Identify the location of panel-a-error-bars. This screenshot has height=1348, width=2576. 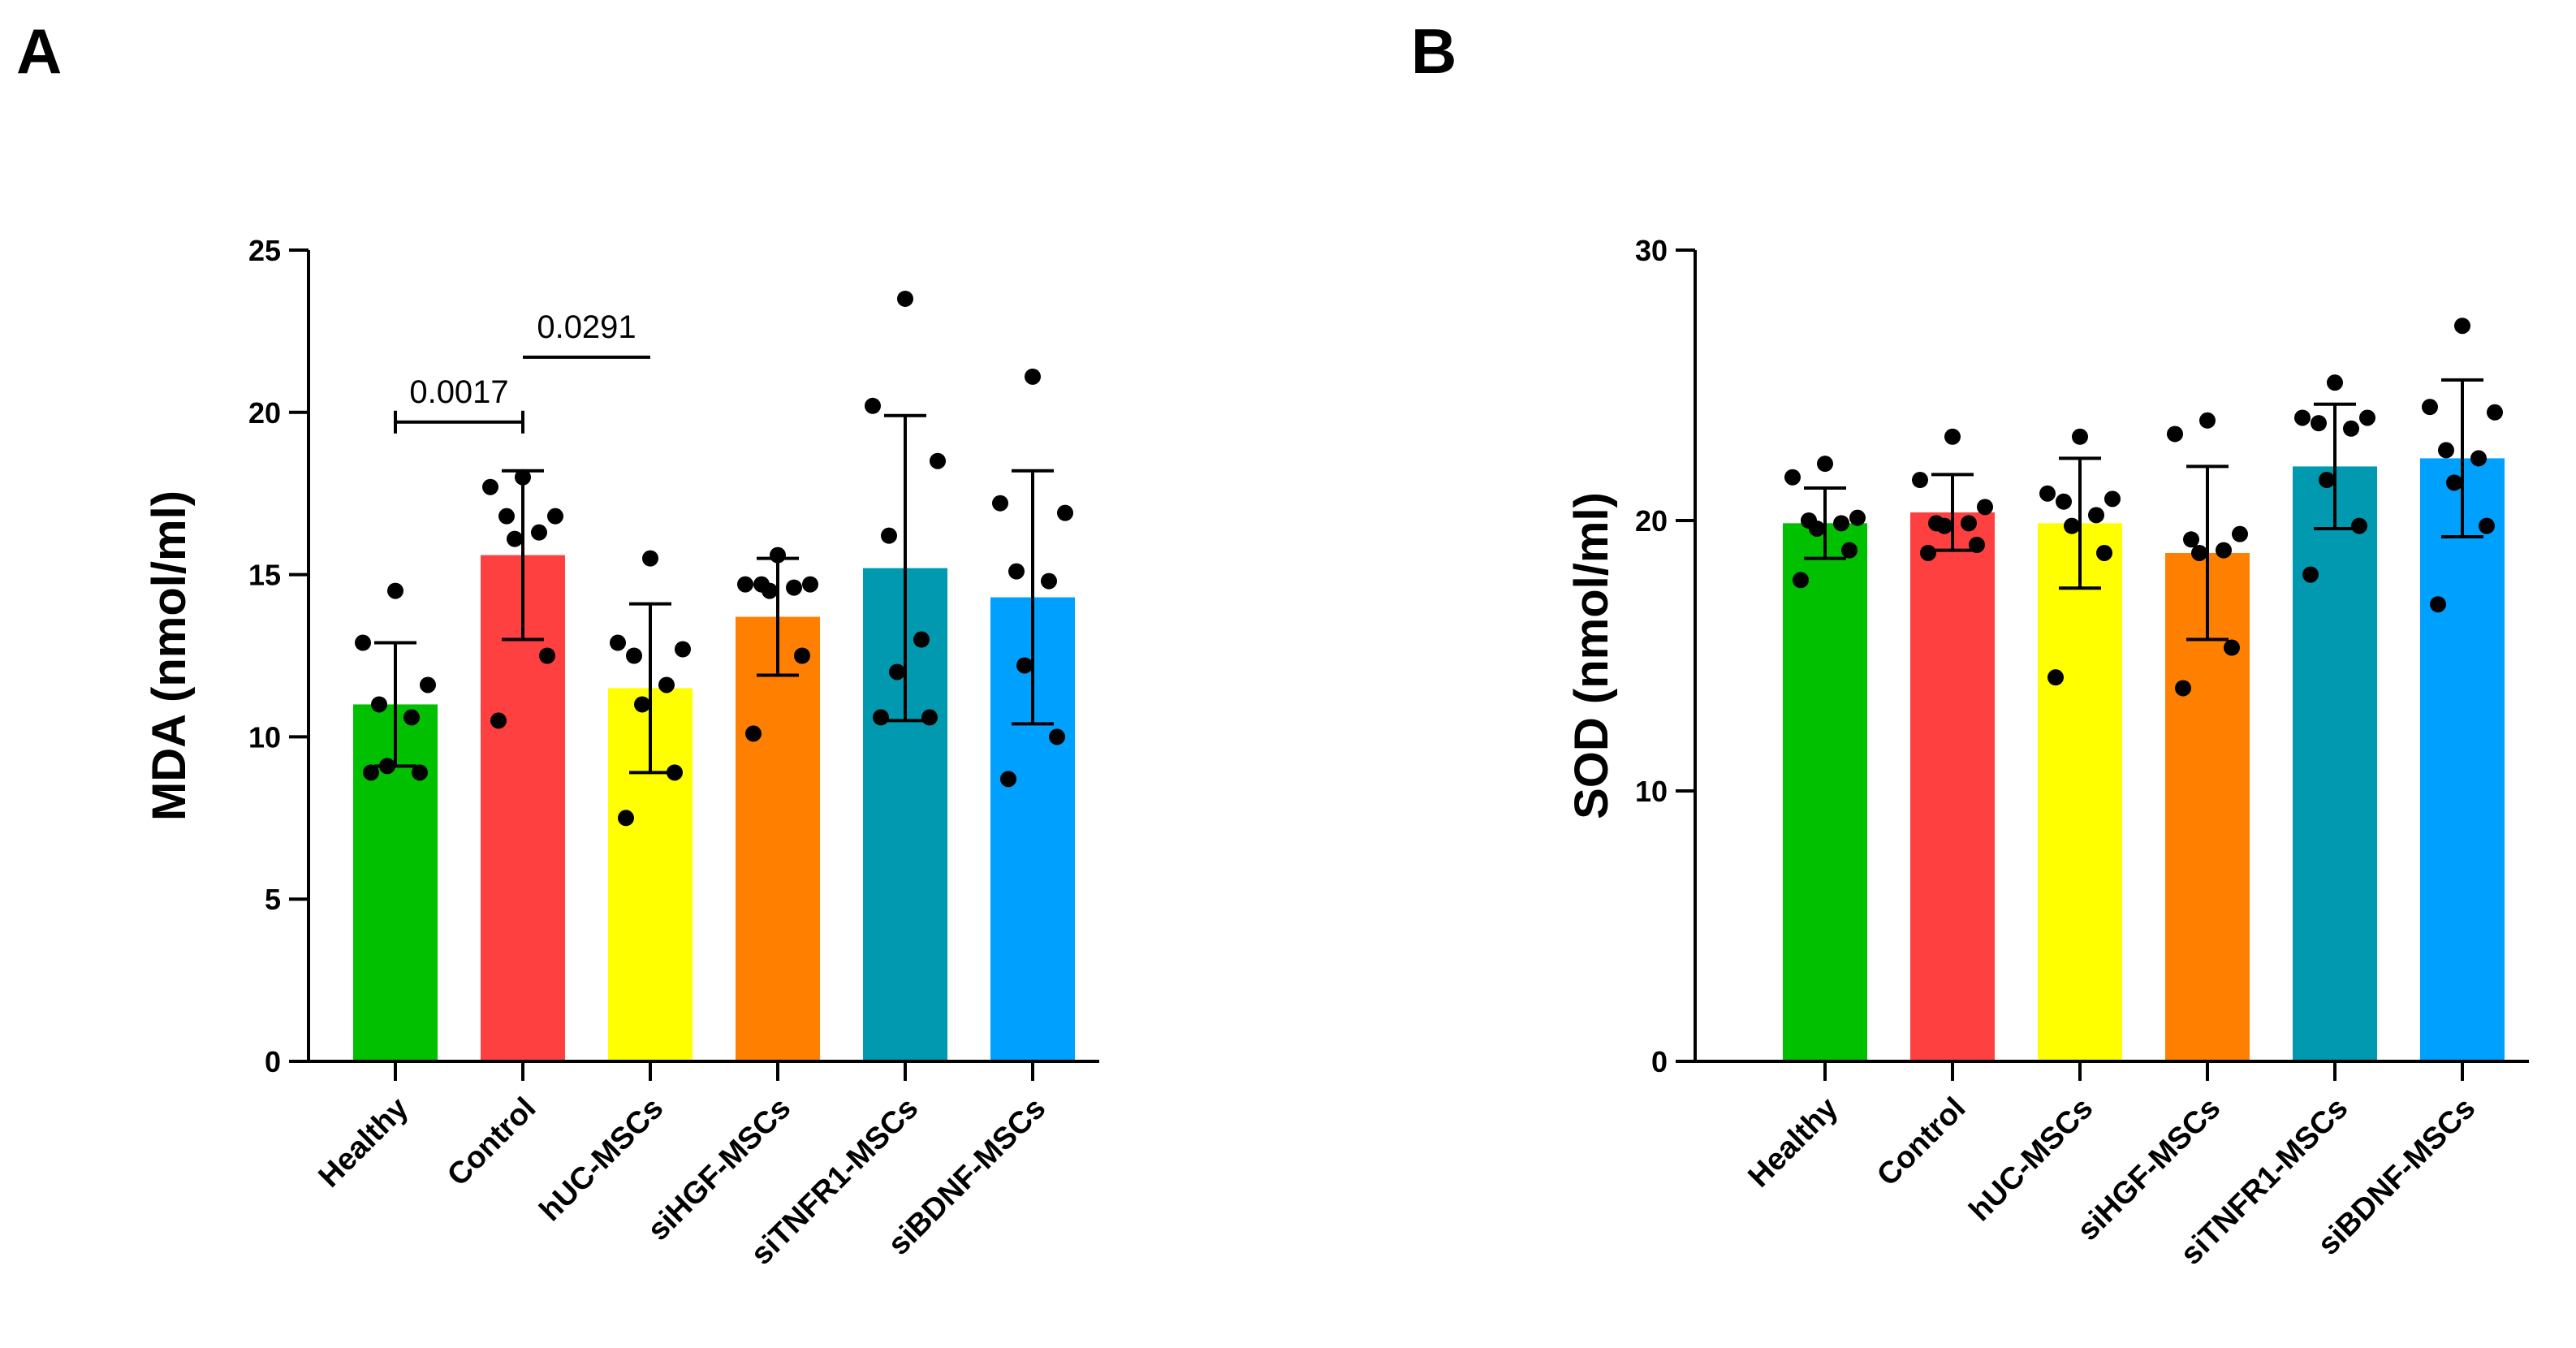
(714, 594).